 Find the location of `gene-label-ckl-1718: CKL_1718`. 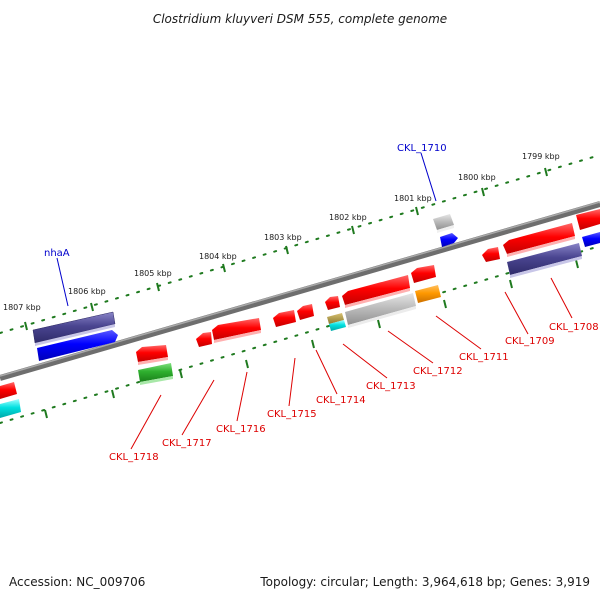

gene-label-ckl-1718: CKL_1718 is located at coordinates (134, 457).